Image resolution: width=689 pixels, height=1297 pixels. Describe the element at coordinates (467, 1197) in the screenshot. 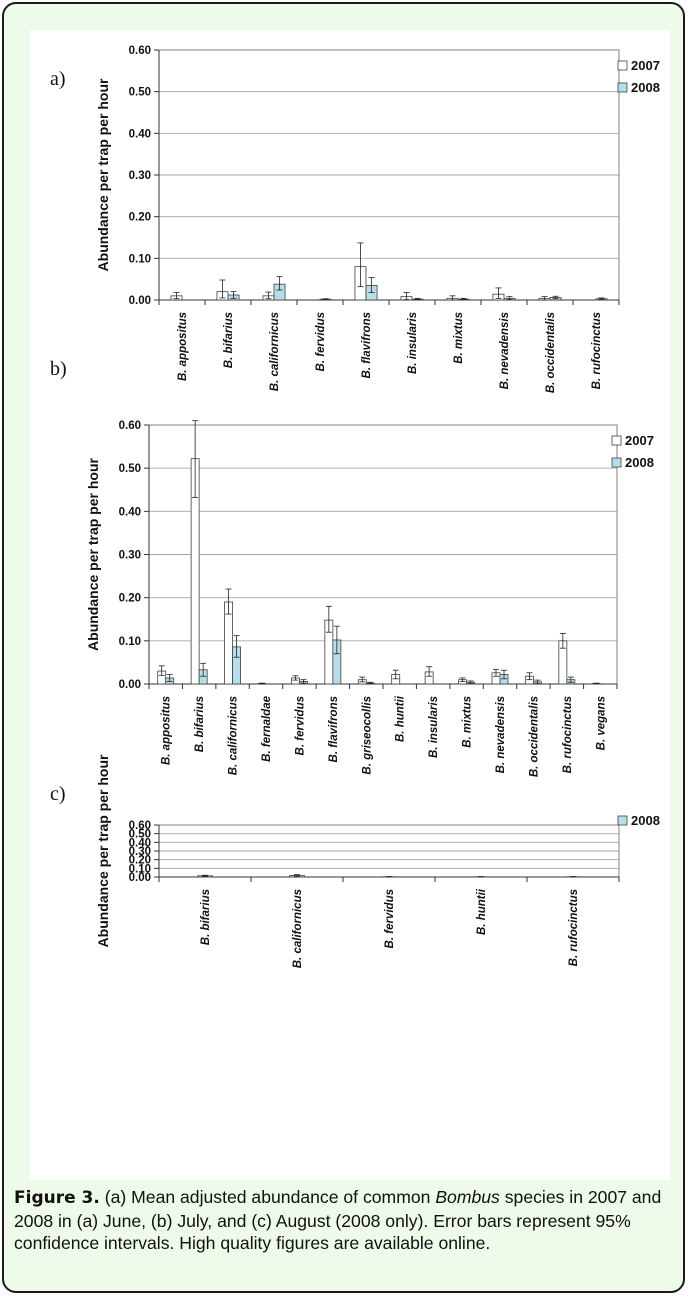

I see `caption-genus: Bombus` at that location.